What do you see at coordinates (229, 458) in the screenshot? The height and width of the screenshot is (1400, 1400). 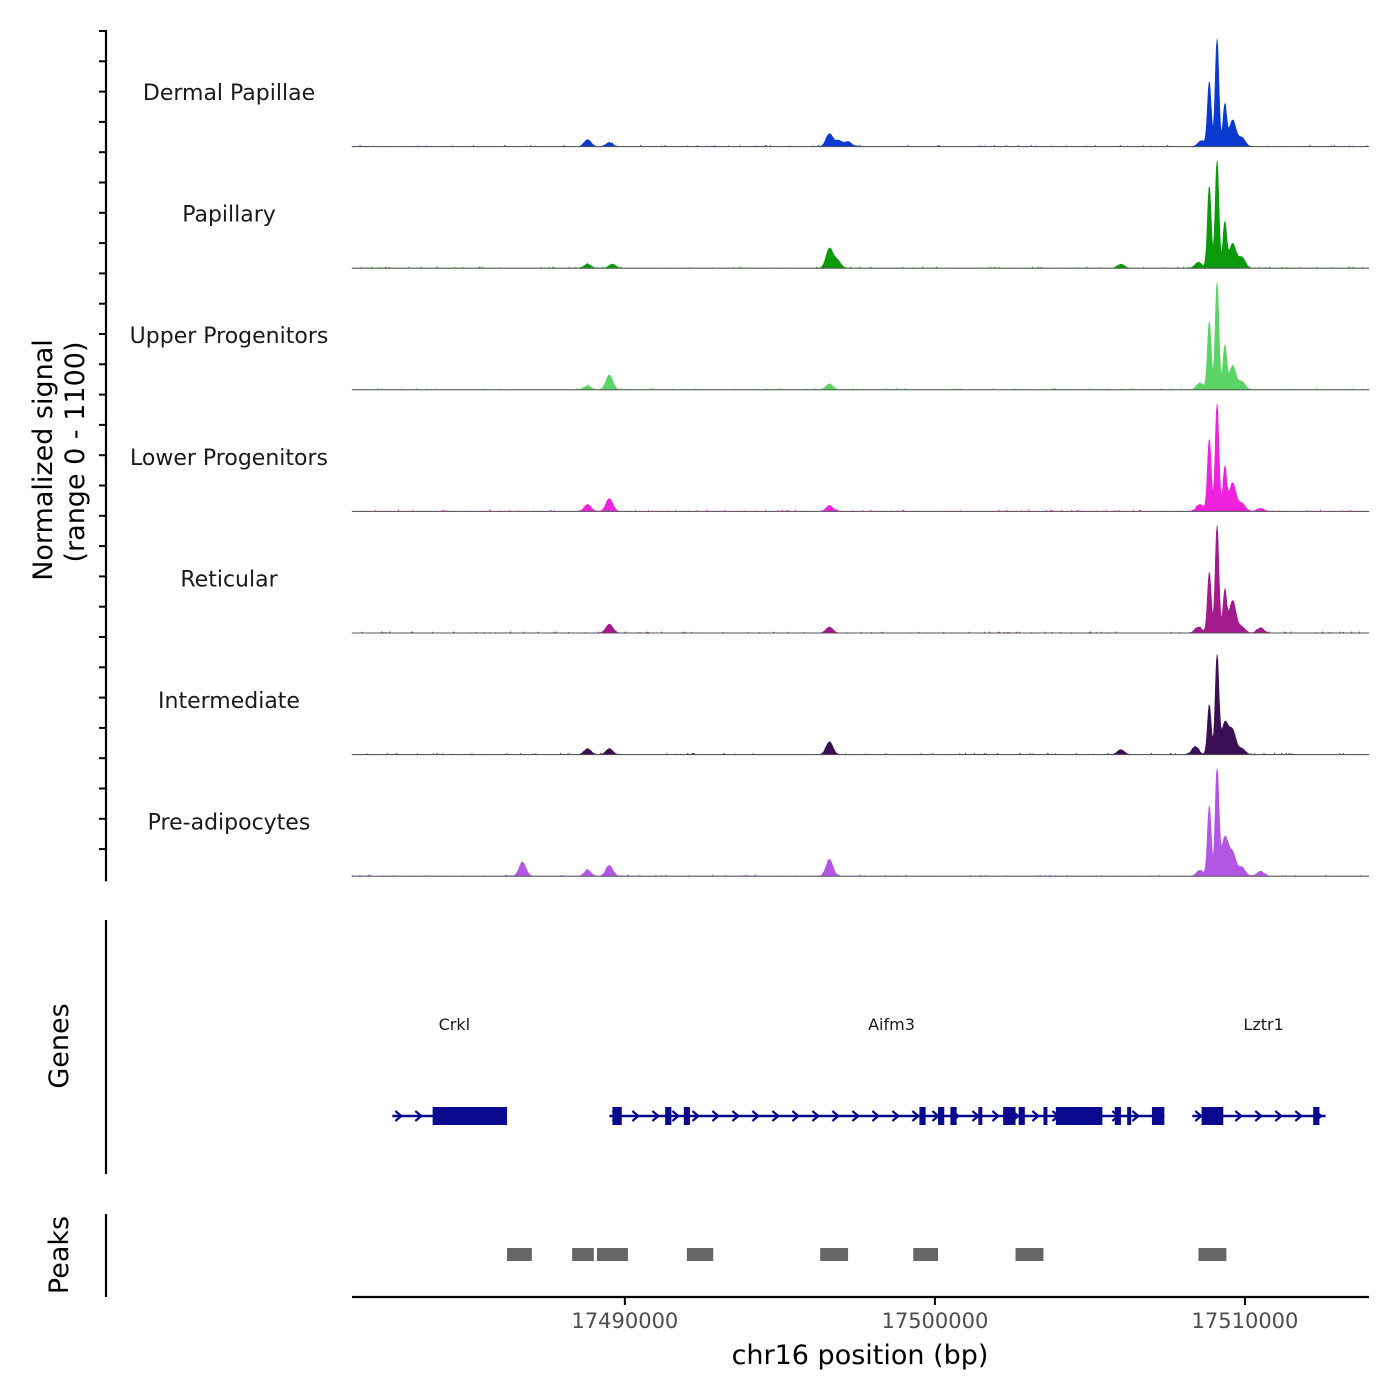 I see `track-label: Lower Progenitors` at bounding box center [229, 458].